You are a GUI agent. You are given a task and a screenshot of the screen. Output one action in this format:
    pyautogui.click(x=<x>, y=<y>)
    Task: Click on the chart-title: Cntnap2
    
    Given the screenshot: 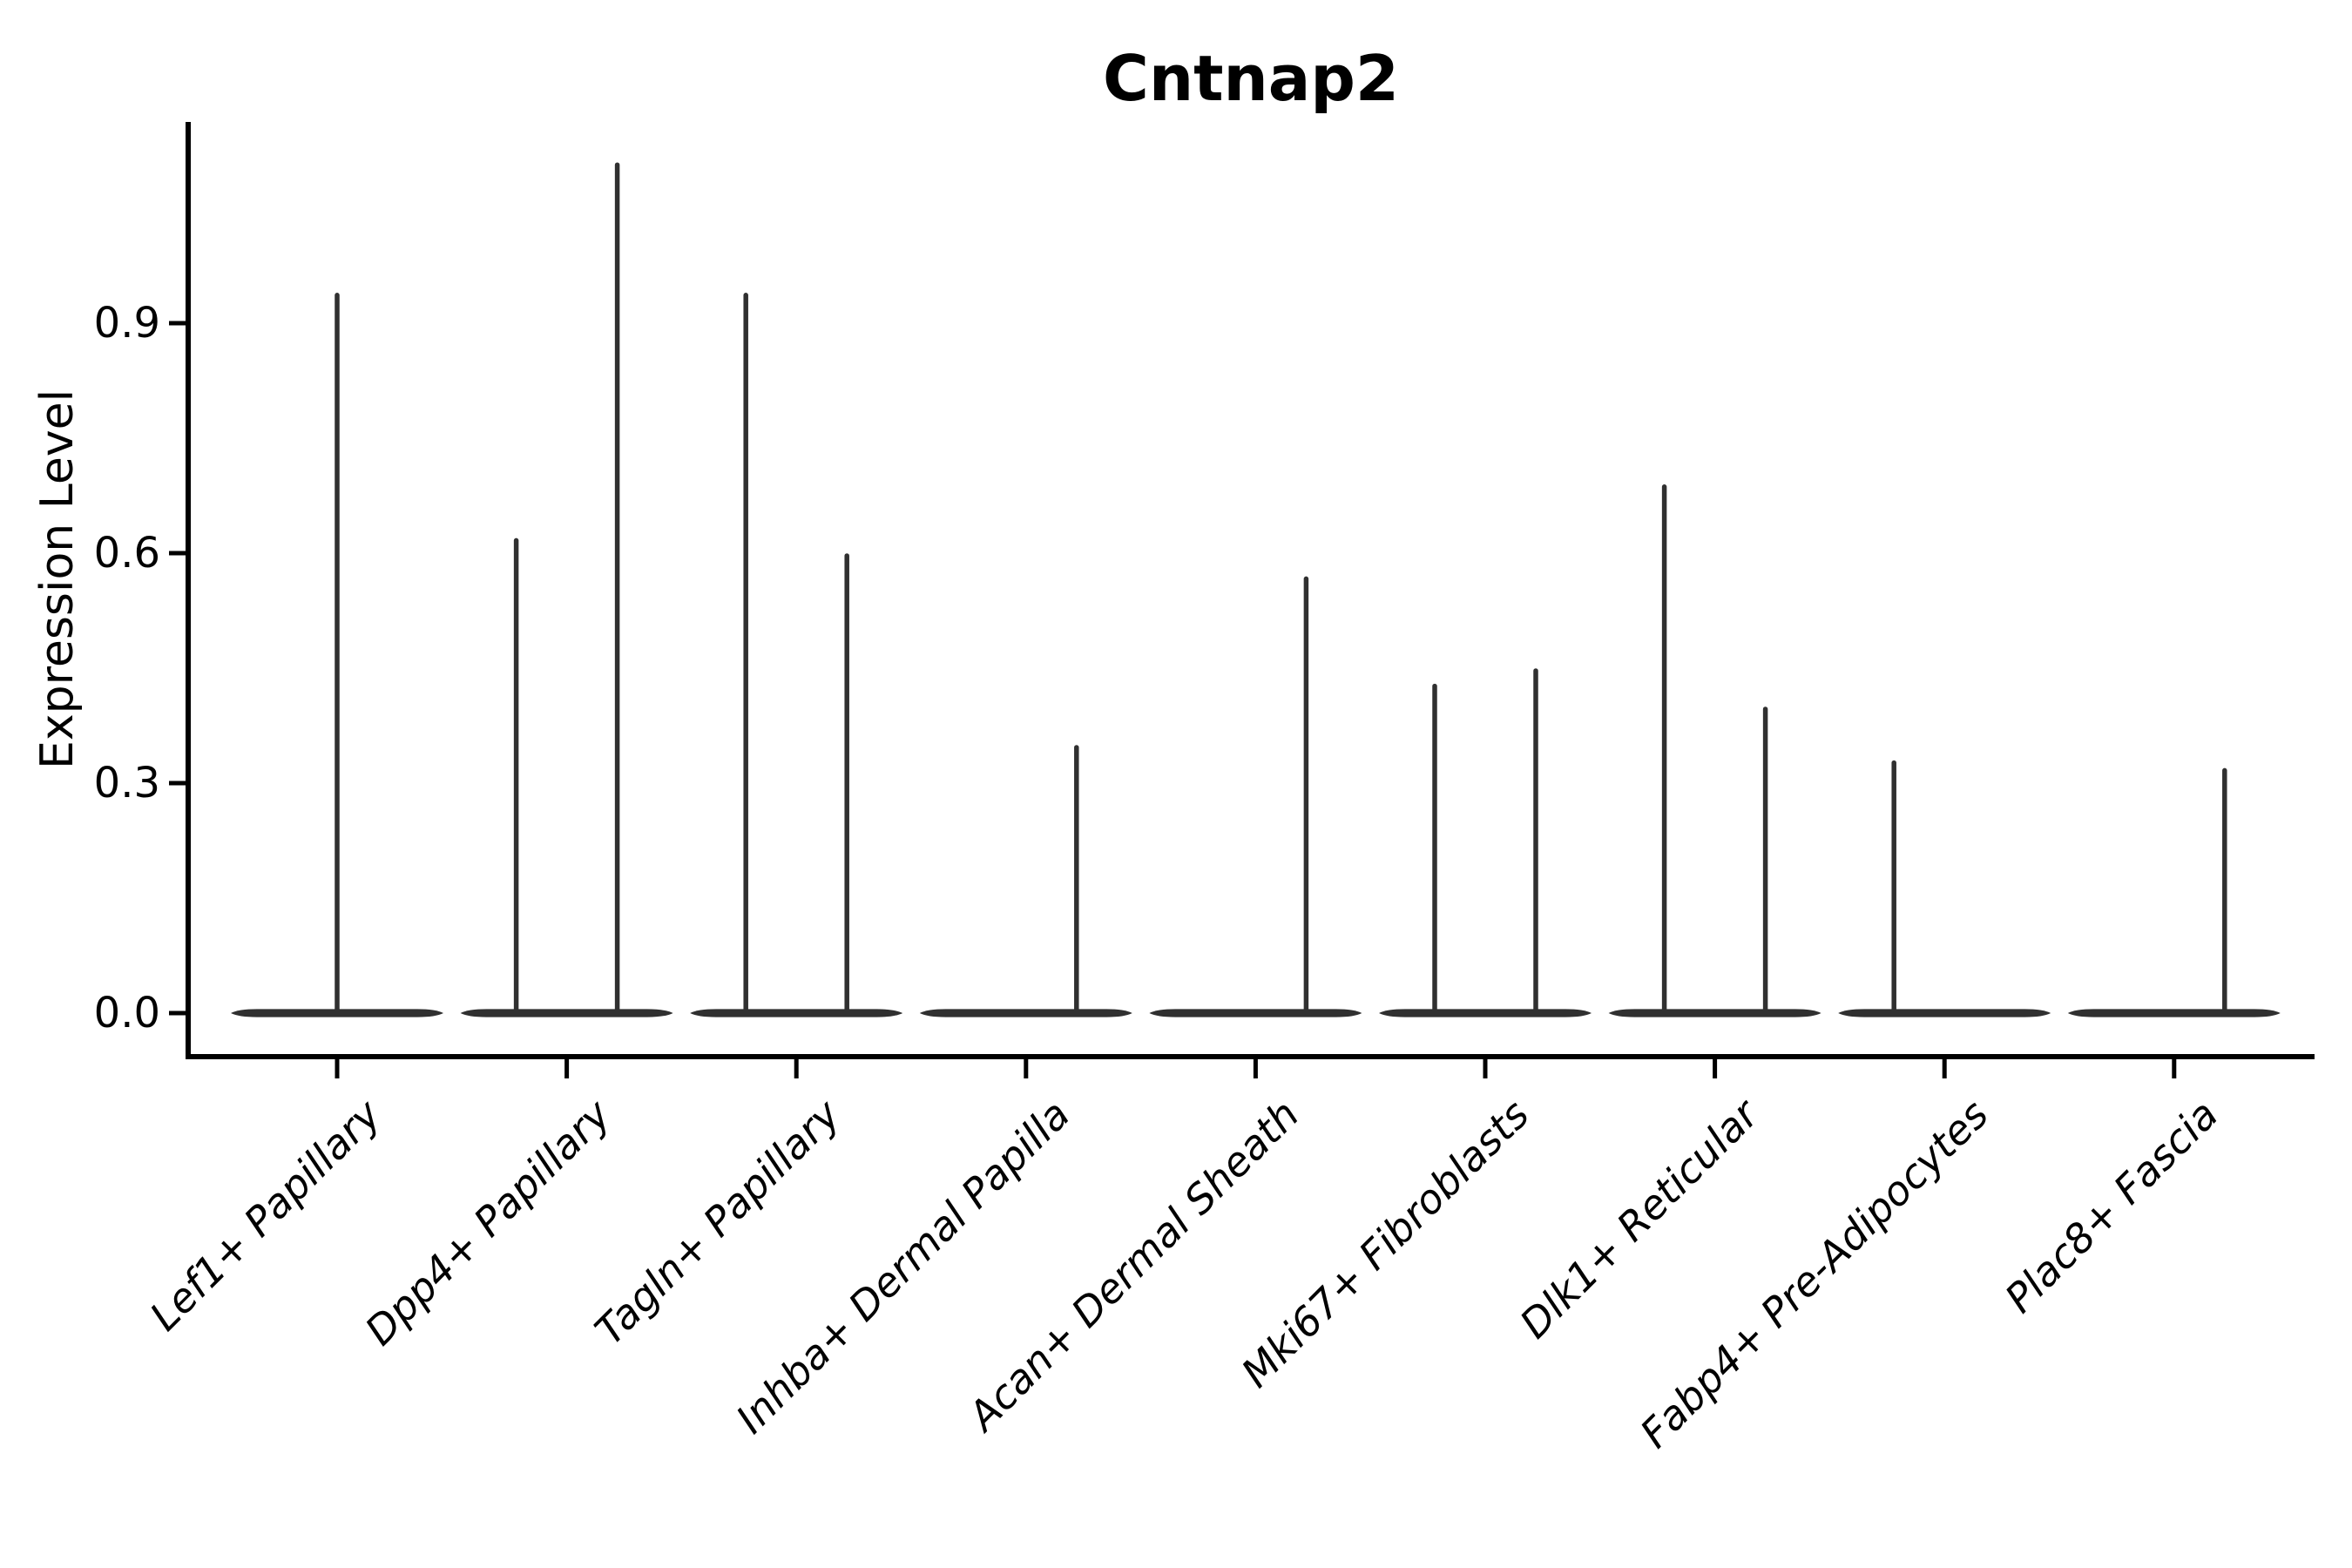 What is the action you would take?
    pyautogui.click(x=1251, y=78)
    